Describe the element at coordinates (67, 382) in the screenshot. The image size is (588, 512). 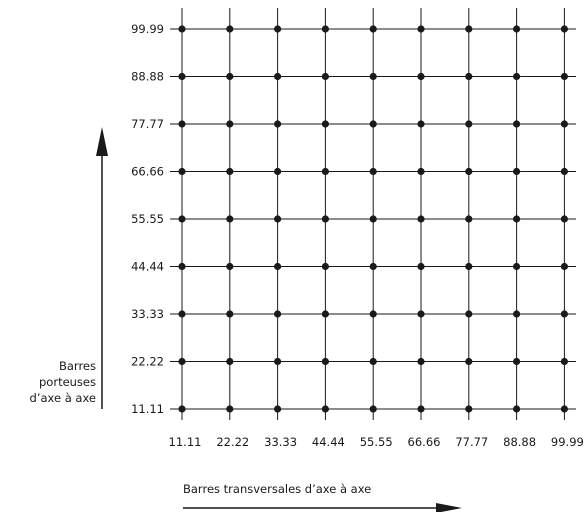
I see `y-axis-label-line-2: porteuses` at that location.